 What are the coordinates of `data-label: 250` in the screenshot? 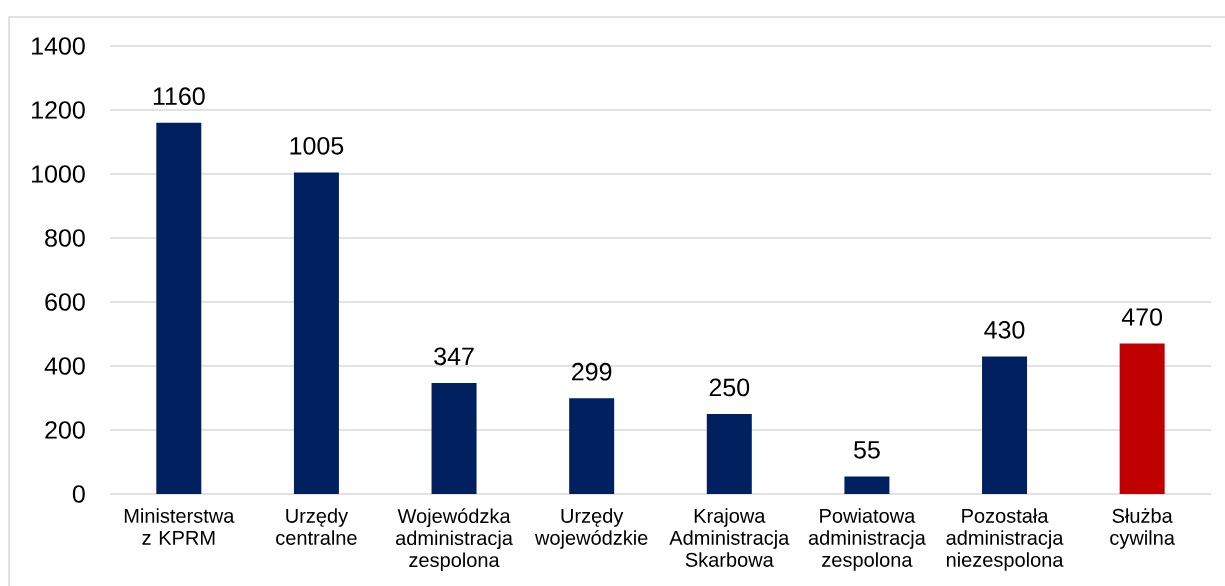 It's located at (729, 387).